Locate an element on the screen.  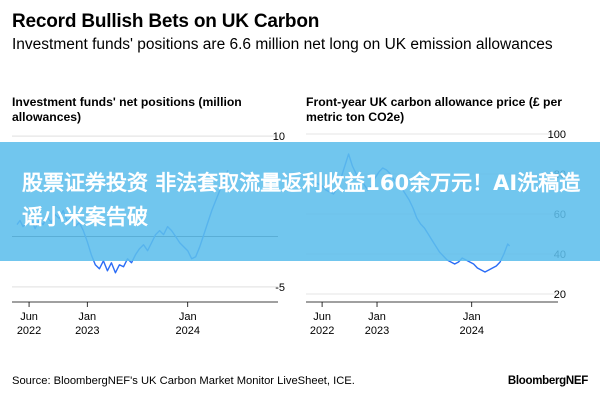
brand-logo: BloombergNEF is located at coordinates (547, 381).